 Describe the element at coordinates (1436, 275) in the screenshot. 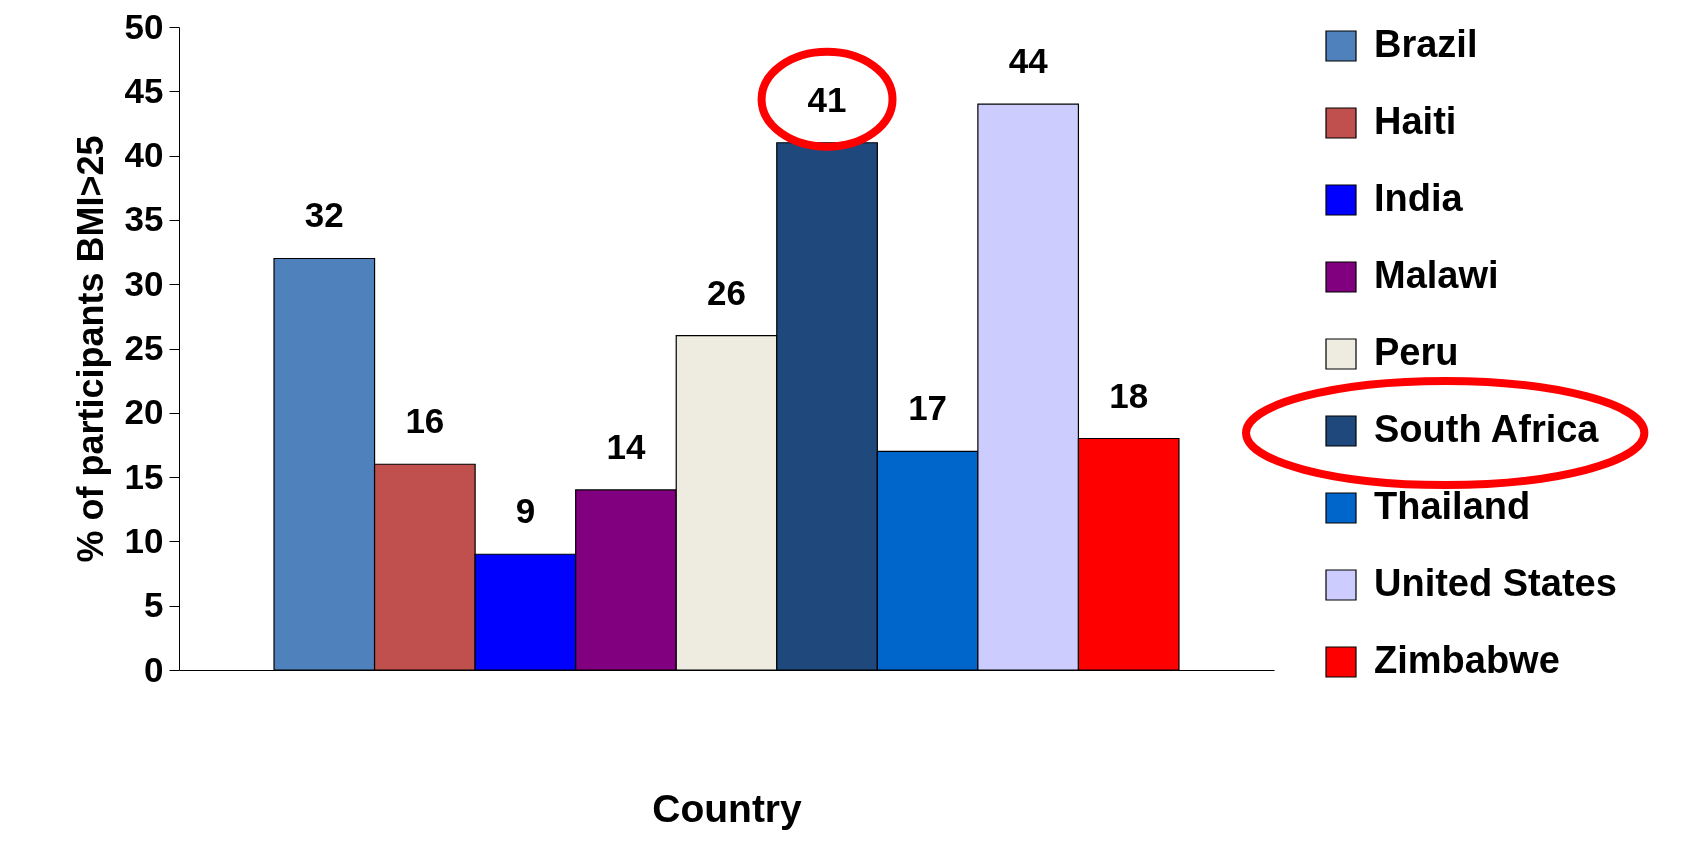

I see `legend-label: Malawi` at that location.